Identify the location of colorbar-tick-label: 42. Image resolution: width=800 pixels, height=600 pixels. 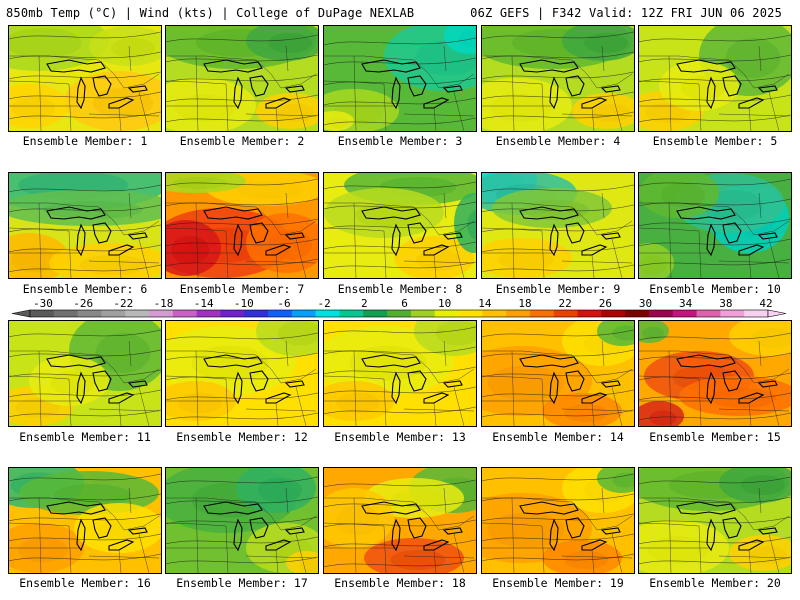
(765, 304).